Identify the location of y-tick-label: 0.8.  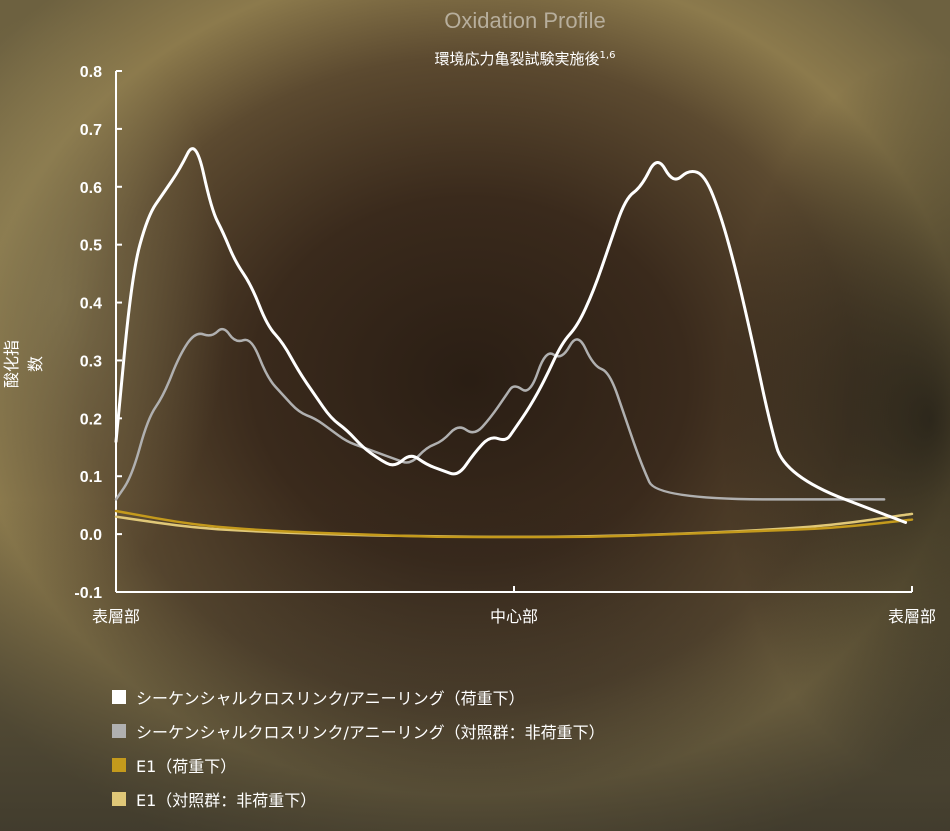
(91, 72).